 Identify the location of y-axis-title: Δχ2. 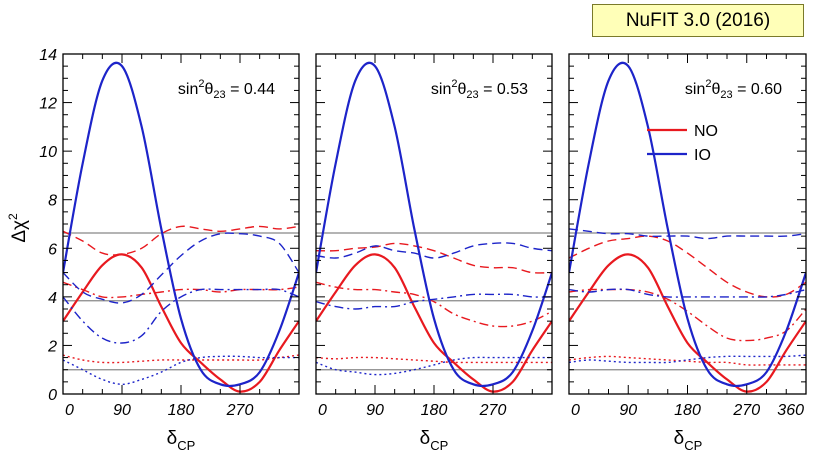
(18, 228).